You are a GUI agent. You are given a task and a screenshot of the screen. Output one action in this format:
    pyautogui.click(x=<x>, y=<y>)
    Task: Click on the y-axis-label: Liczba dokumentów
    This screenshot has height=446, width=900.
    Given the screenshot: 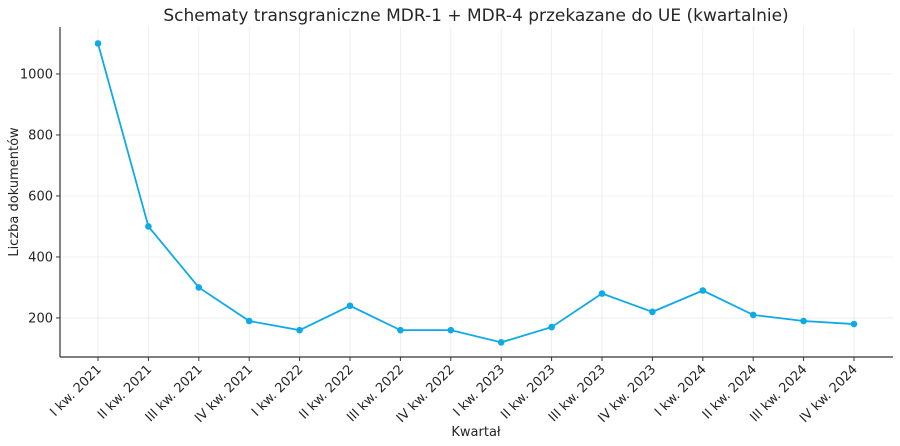 What is the action you would take?
    pyautogui.click(x=14, y=192)
    